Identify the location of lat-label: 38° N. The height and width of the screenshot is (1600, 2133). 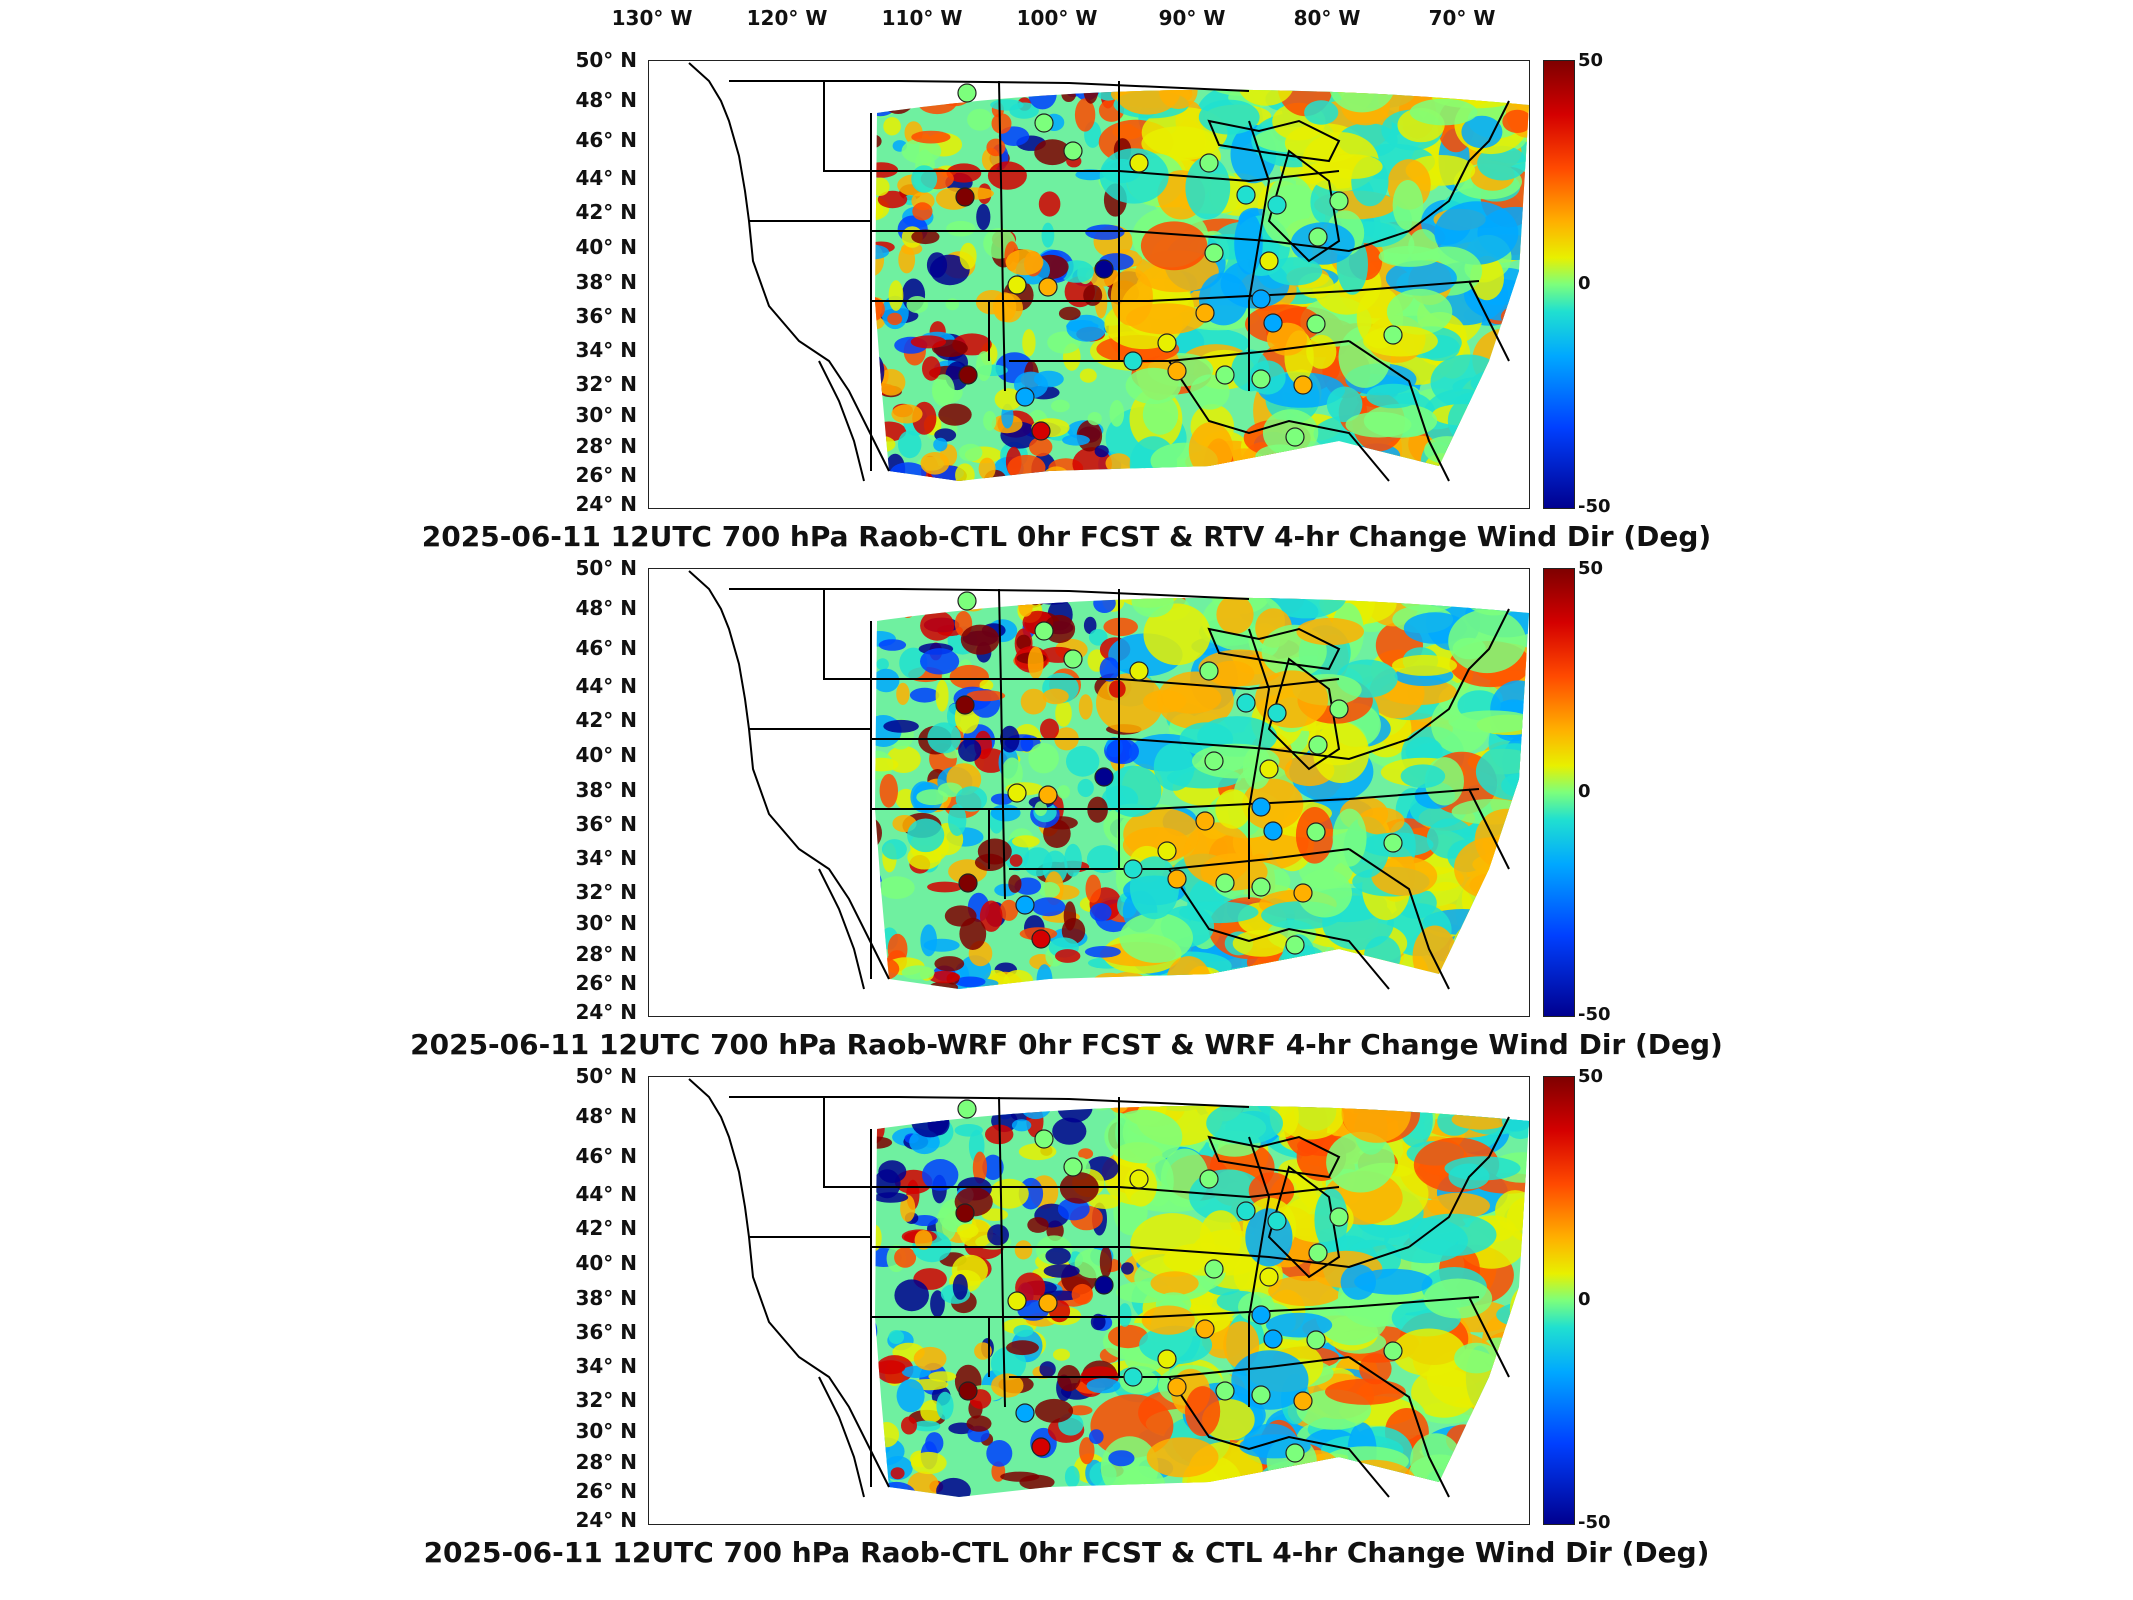
(606, 790).